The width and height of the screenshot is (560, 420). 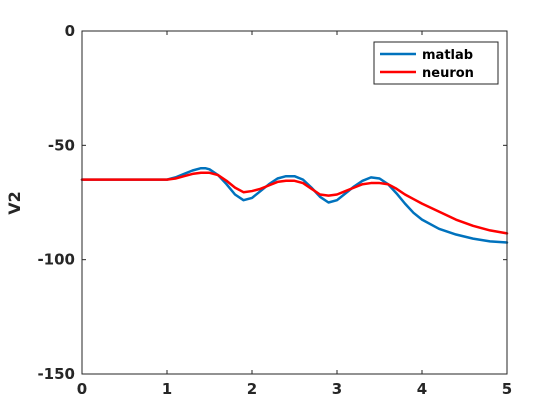 I want to click on y-axis-label: V2, so click(x=14, y=203).